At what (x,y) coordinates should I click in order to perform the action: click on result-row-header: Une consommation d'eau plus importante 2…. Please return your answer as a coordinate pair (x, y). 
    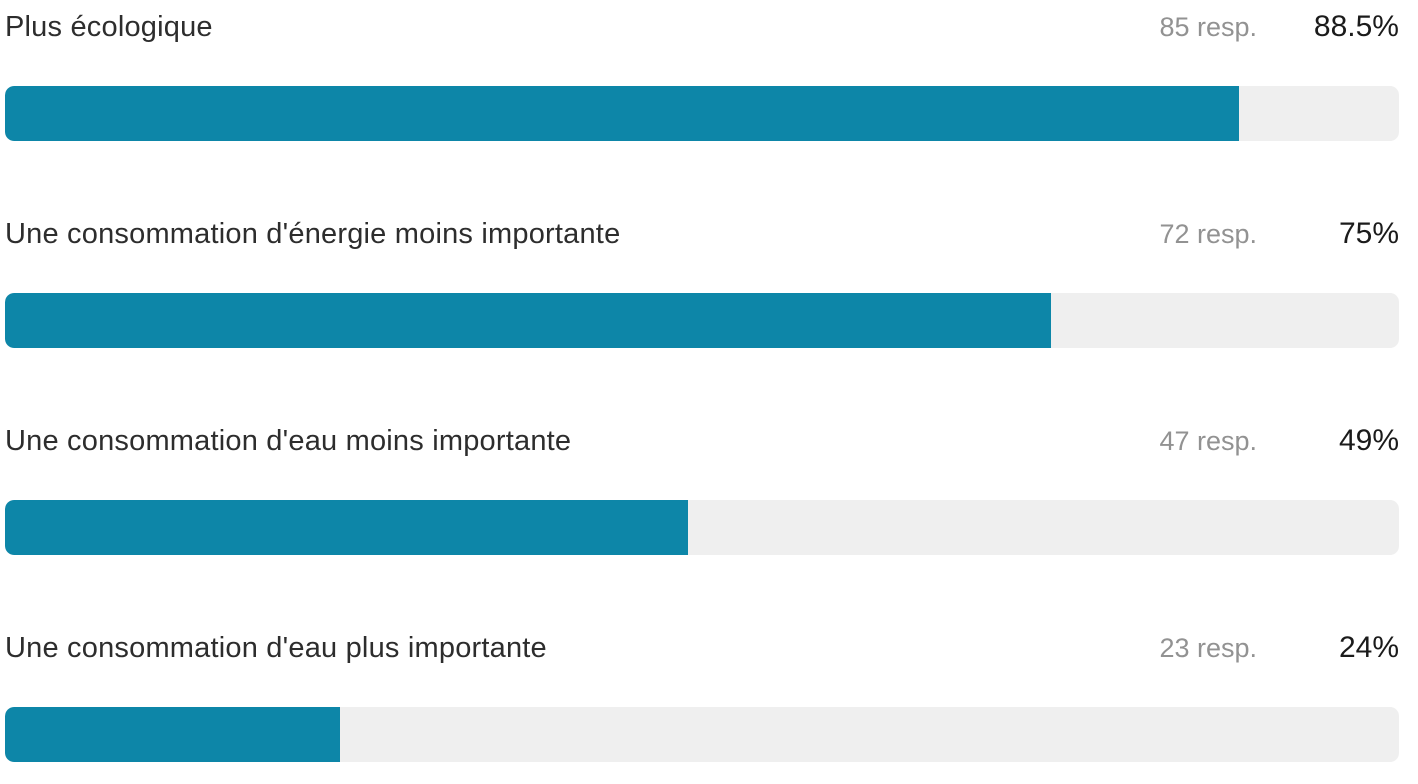
    Looking at the image, I should click on (702, 651).